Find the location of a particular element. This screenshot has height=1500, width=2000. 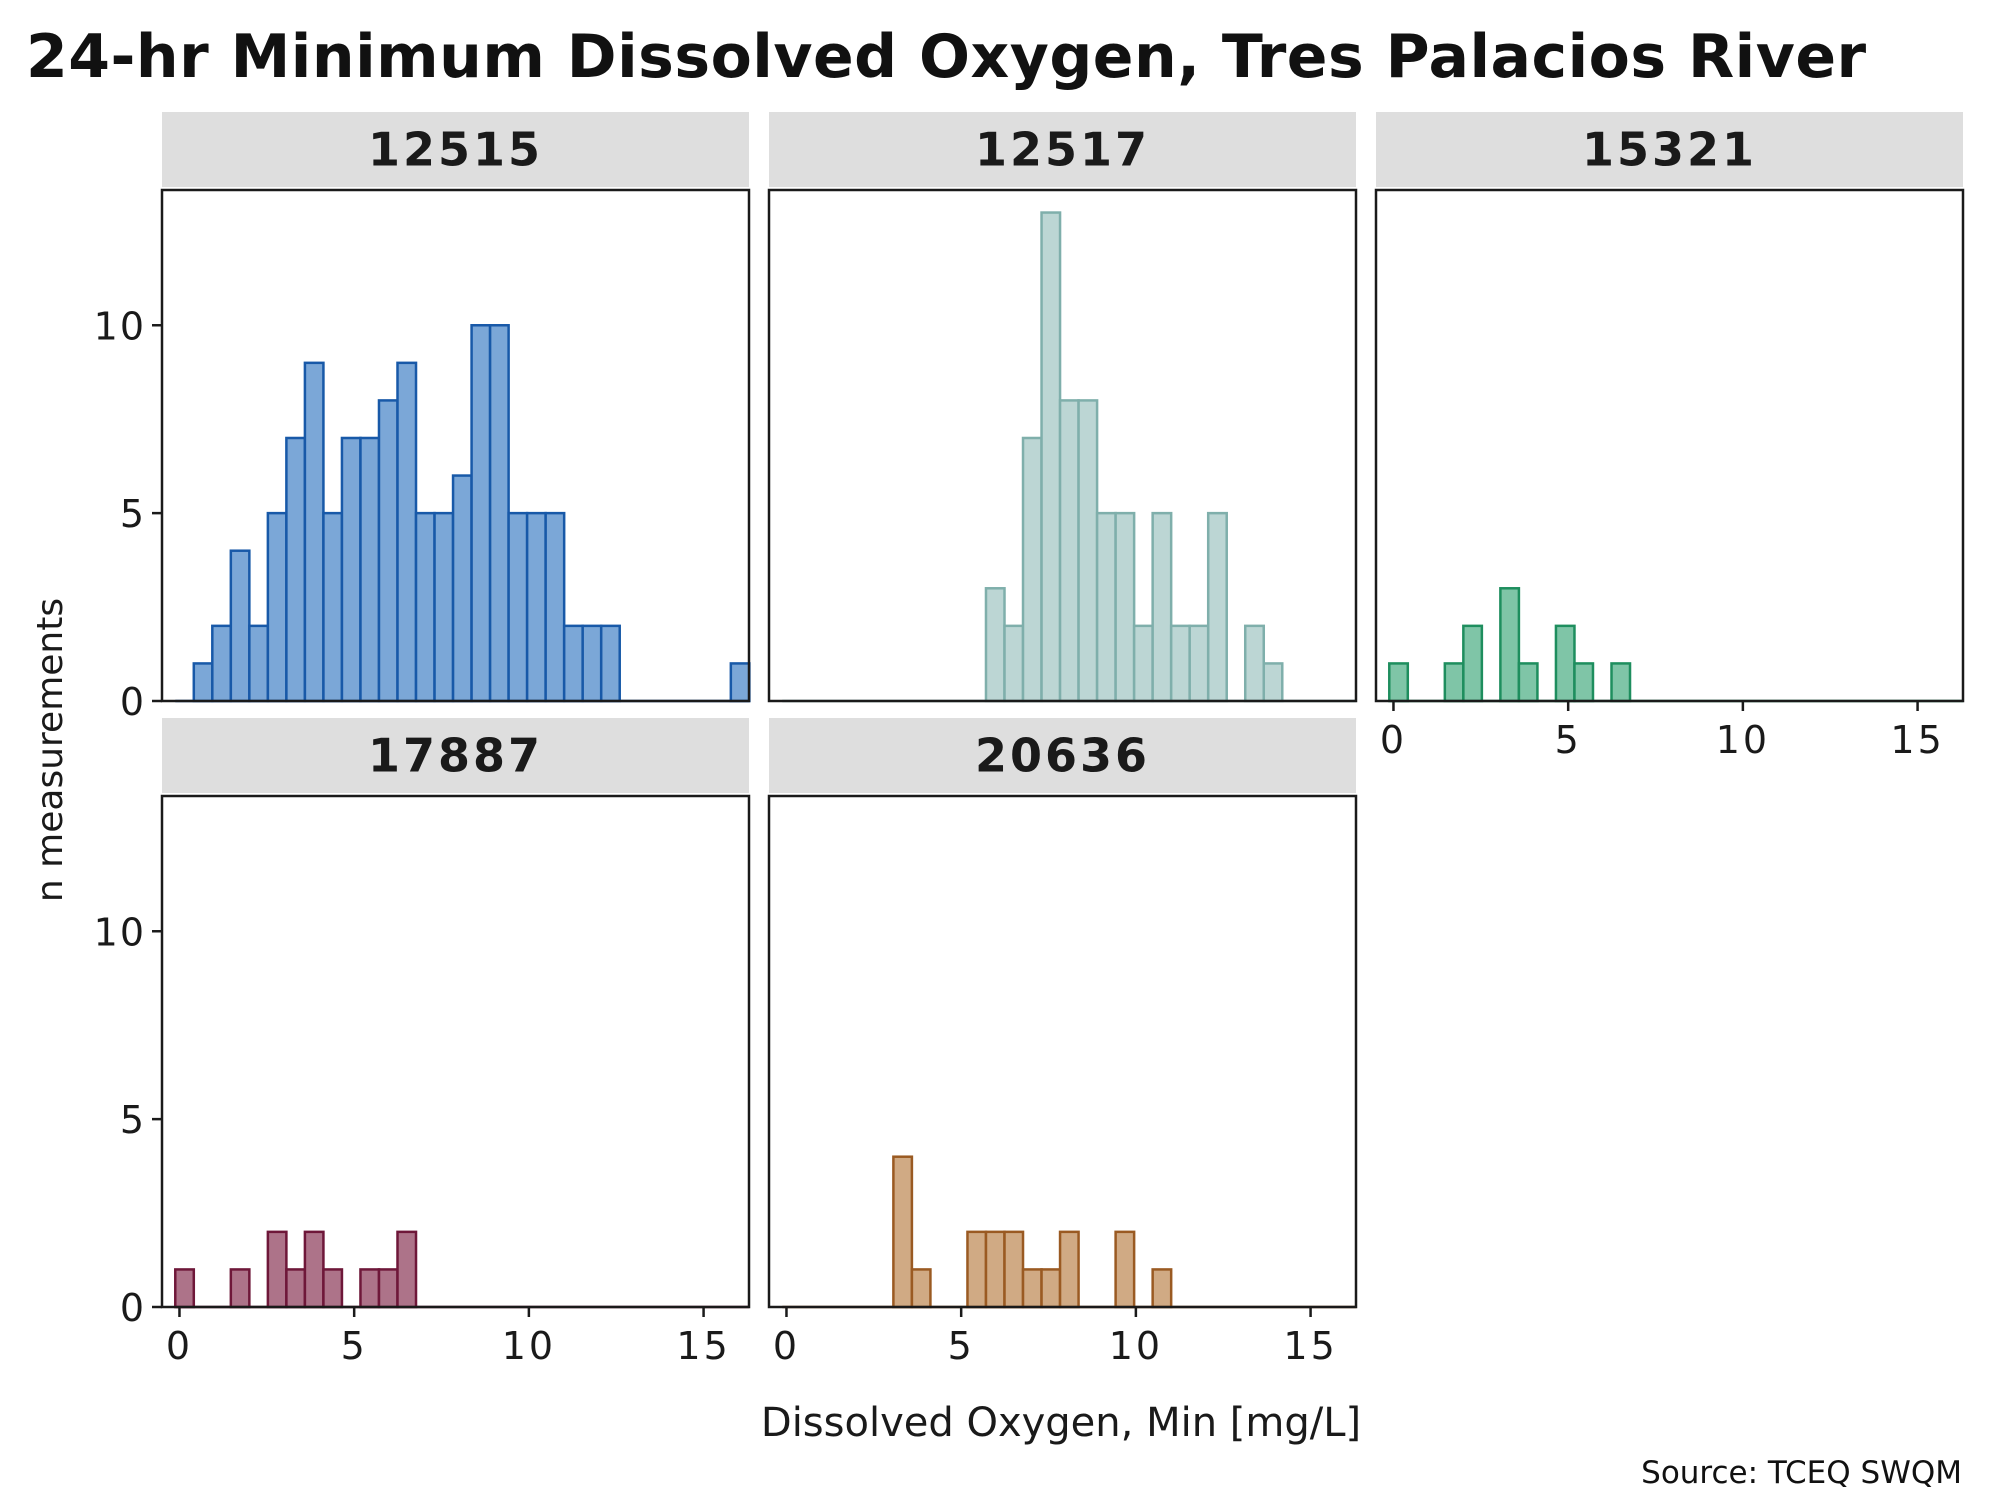

facet-panel-12515: 12515 0 5 10 is located at coordinates (422, 418).